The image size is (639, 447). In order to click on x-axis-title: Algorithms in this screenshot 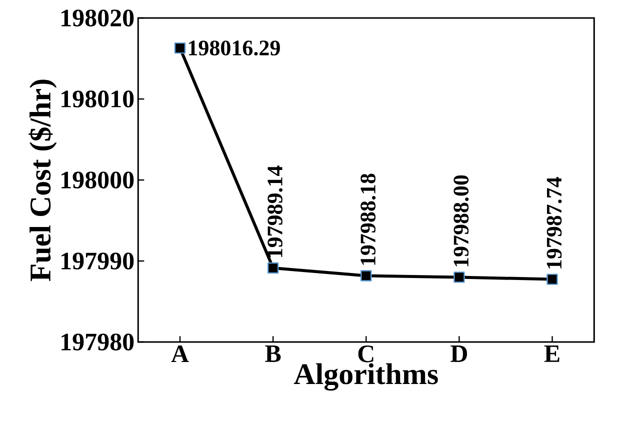, I will do `click(366, 377)`.